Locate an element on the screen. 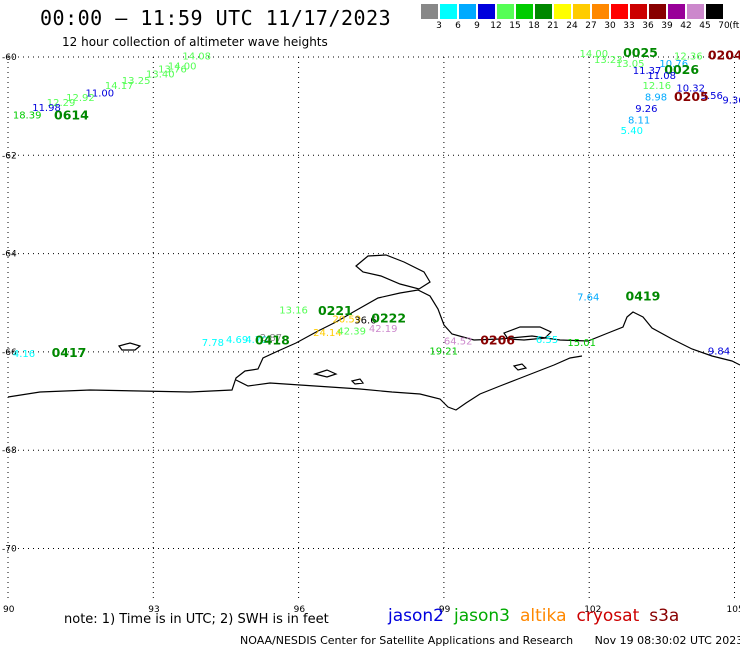 The image size is (740, 650). wave-height-label: 4.70 is located at coordinates (256, 340).